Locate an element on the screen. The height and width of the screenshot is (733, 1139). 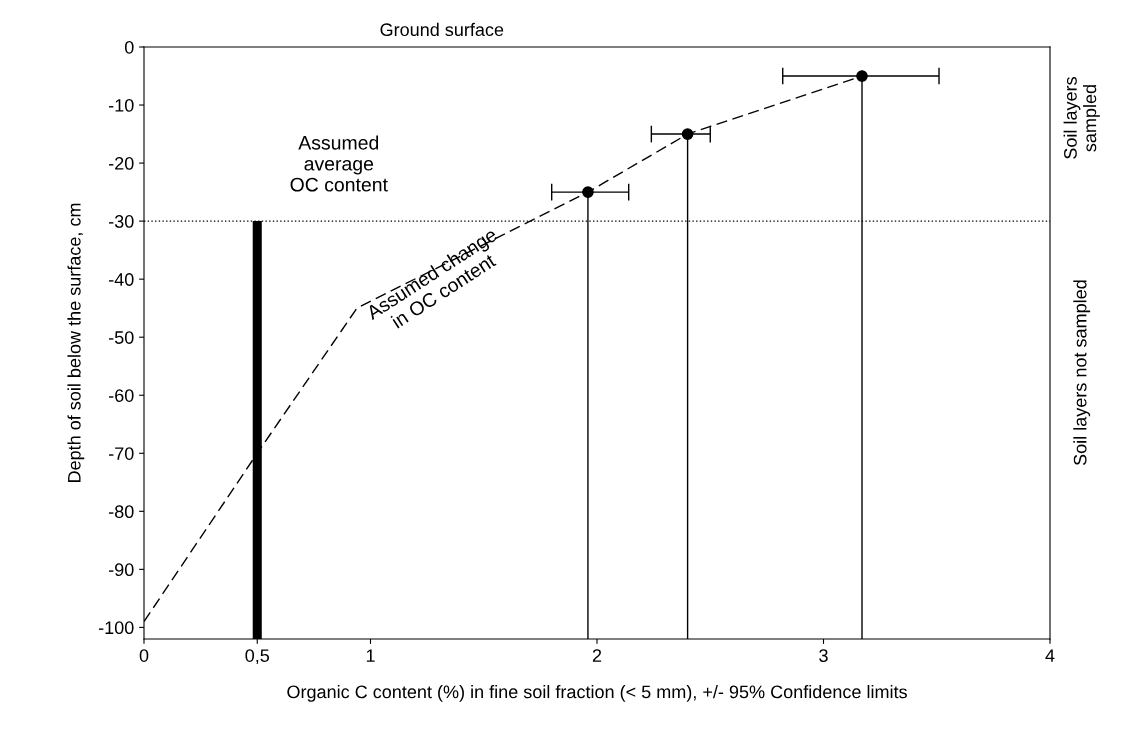
x-tick-label: 3 is located at coordinates (823, 655).